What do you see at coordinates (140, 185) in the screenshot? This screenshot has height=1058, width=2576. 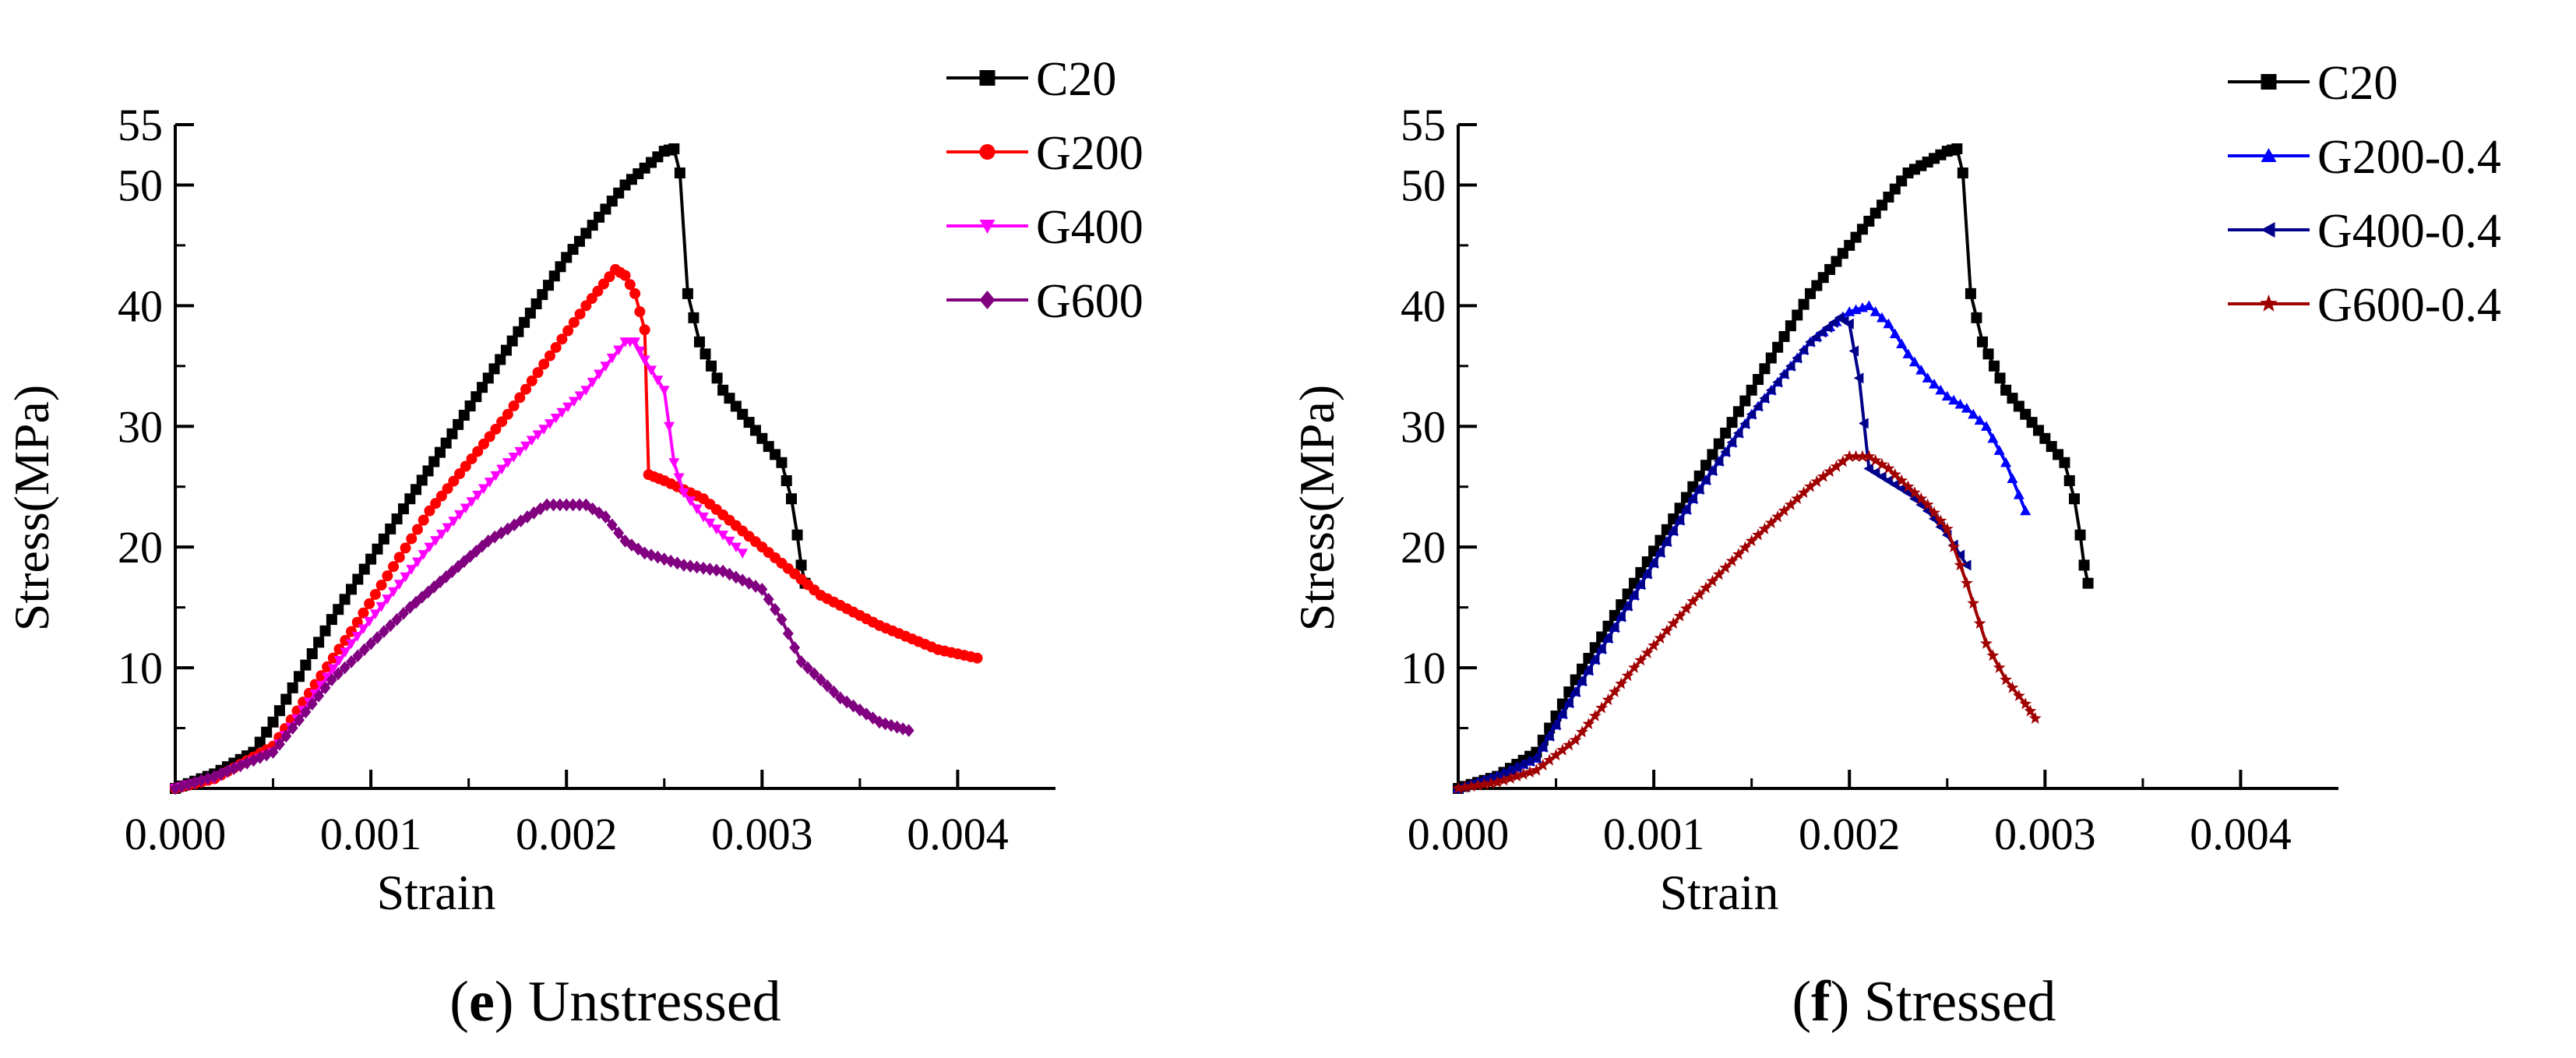 I see `y-tick-label: 50` at bounding box center [140, 185].